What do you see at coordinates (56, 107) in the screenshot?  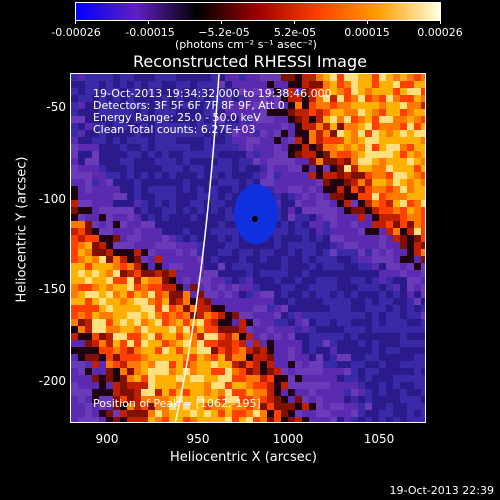 I see `y-tick-label: -50` at bounding box center [56, 107].